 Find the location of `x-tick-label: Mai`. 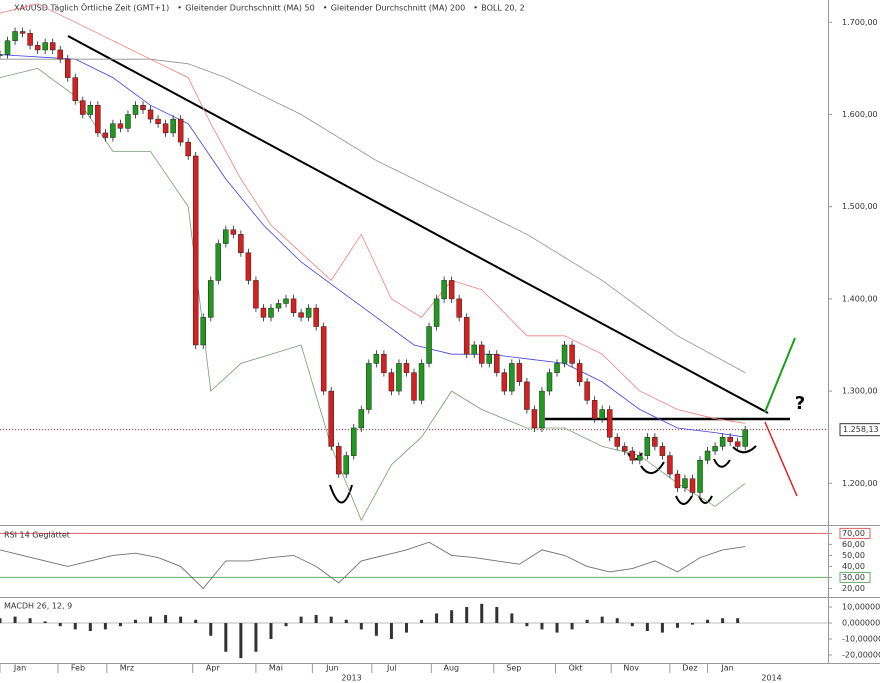

x-tick-label: Mai is located at coordinates (276, 668).